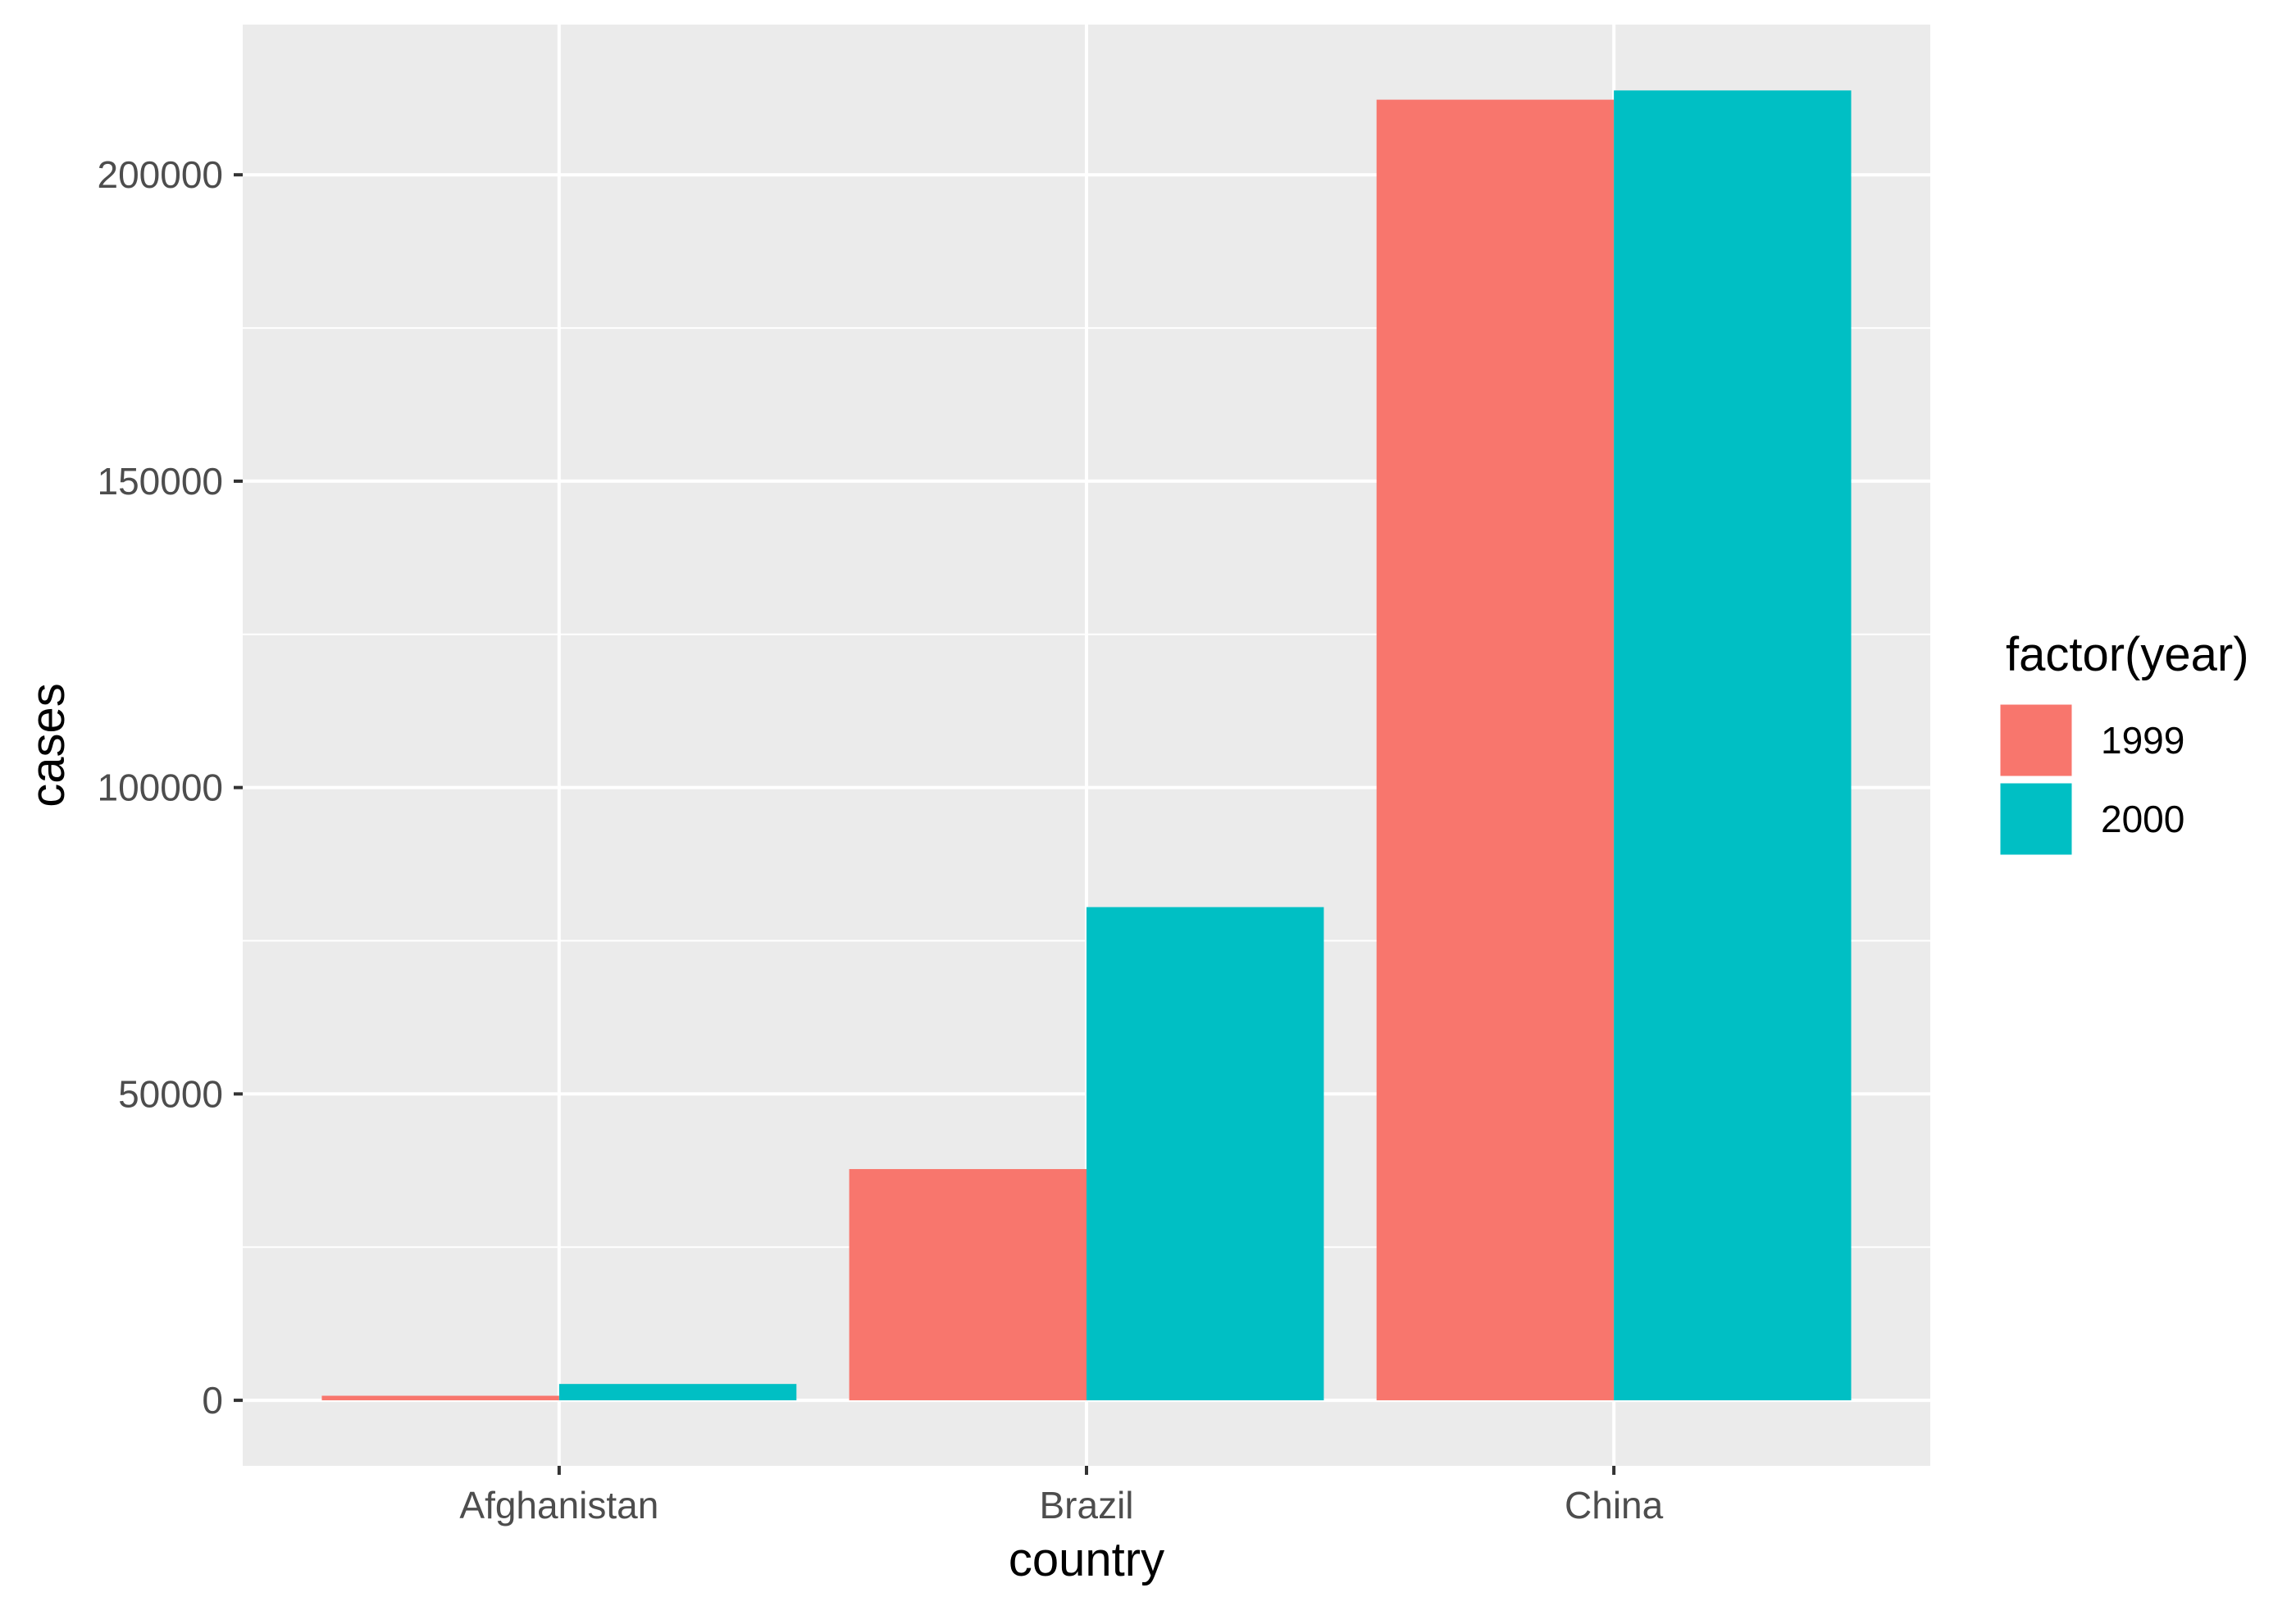  What do you see at coordinates (212, 1400) in the screenshot?
I see `y-tick-label: 0` at bounding box center [212, 1400].